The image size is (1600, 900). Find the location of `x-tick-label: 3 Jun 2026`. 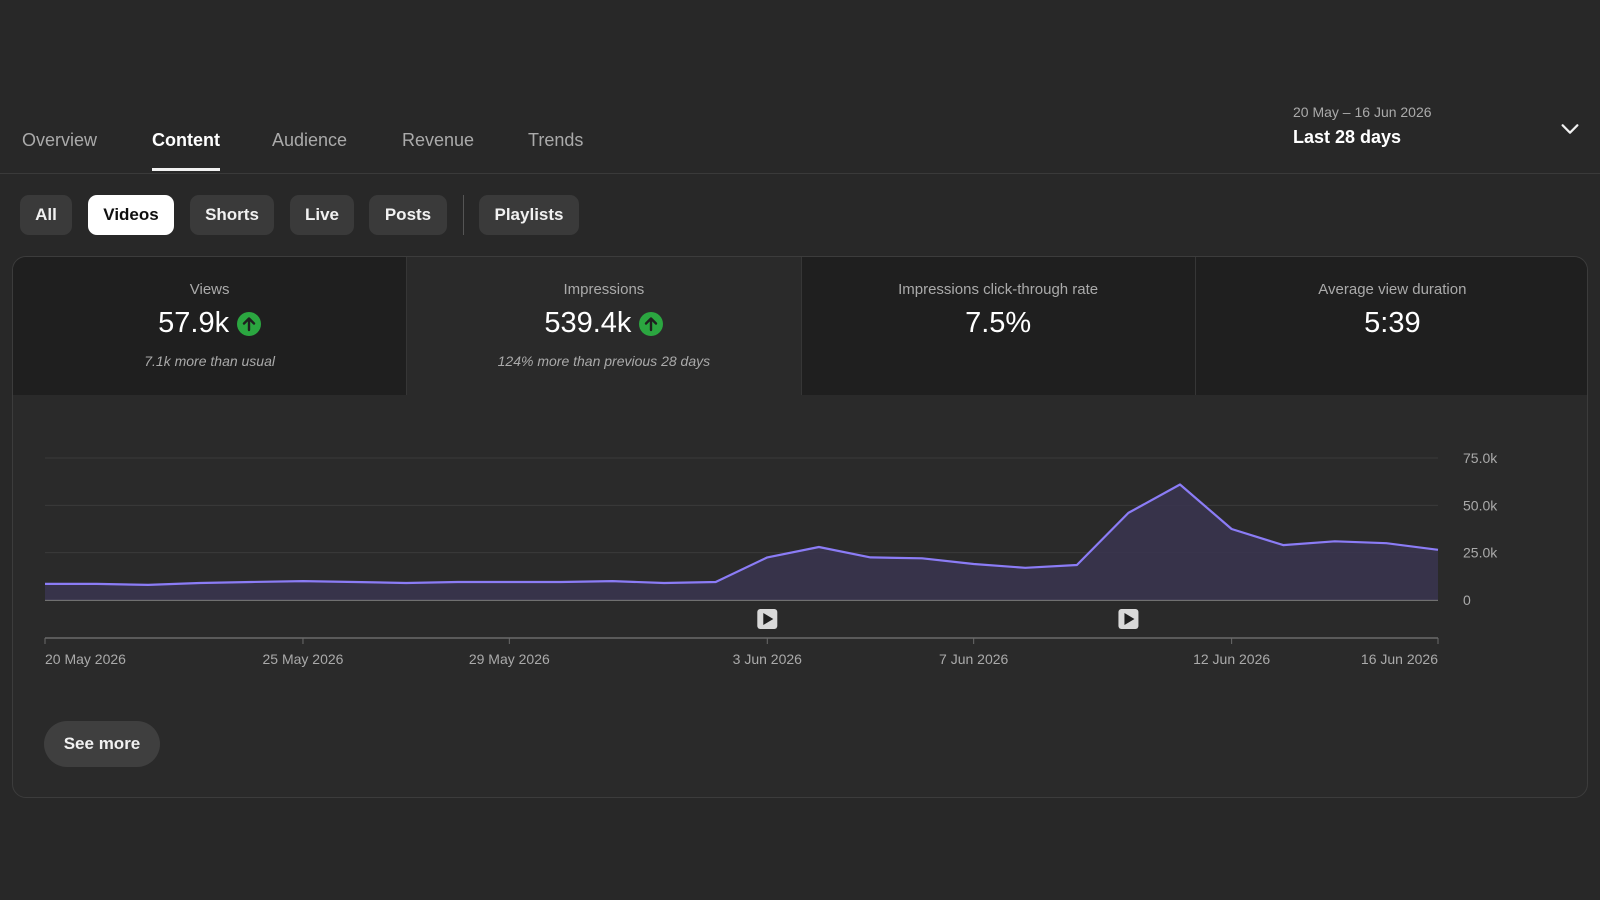

x-tick-label: 3 Jun 2026 is located at coordinates (767, 659).